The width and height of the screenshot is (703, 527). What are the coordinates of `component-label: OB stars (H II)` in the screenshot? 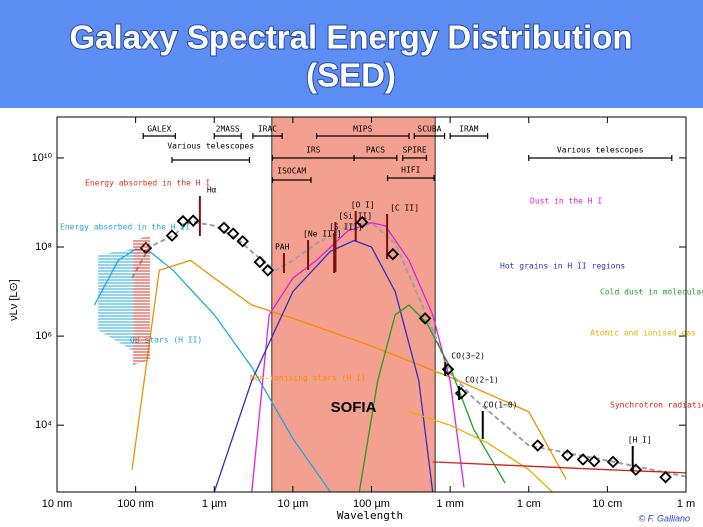 It's located at (166, 340).